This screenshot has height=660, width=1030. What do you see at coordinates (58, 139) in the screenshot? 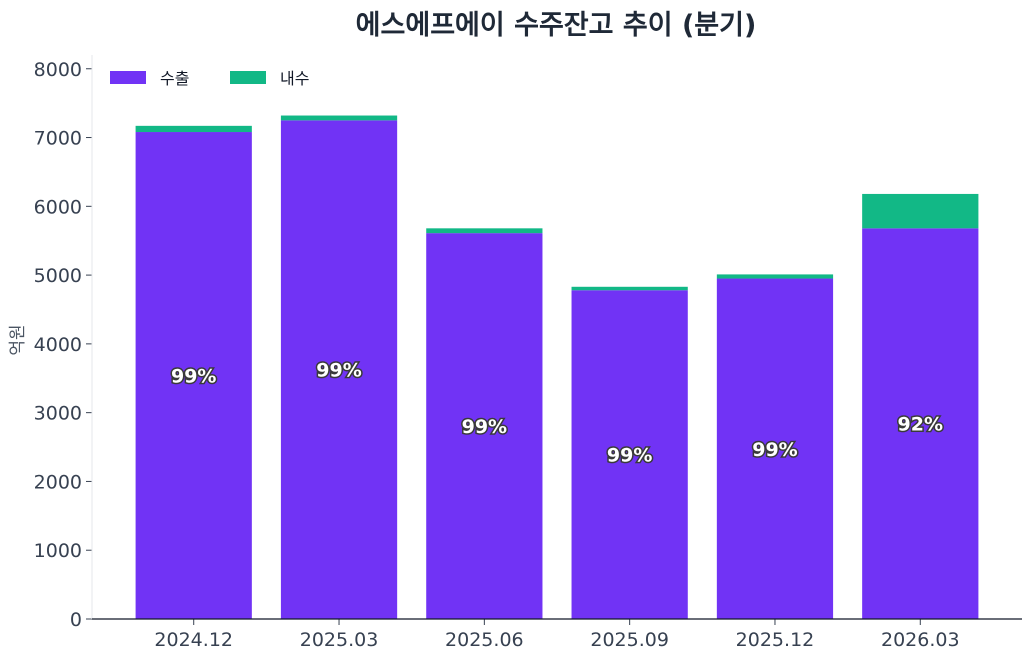
I see `y-tick-label: 7000` at bounding box center [58, 139].